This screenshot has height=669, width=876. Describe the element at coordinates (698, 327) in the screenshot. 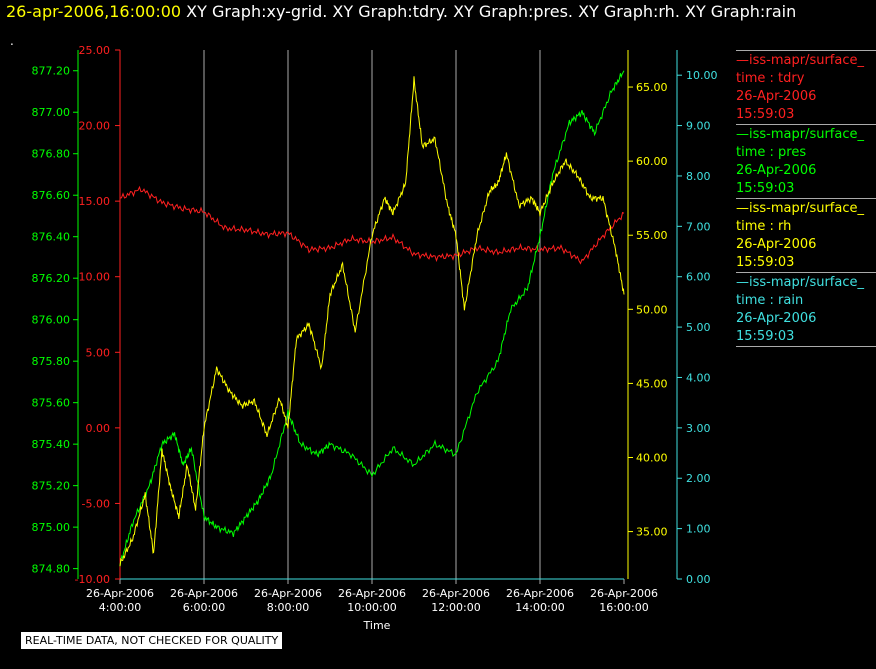

I see `rain-tick-label: 5.00` at that location.